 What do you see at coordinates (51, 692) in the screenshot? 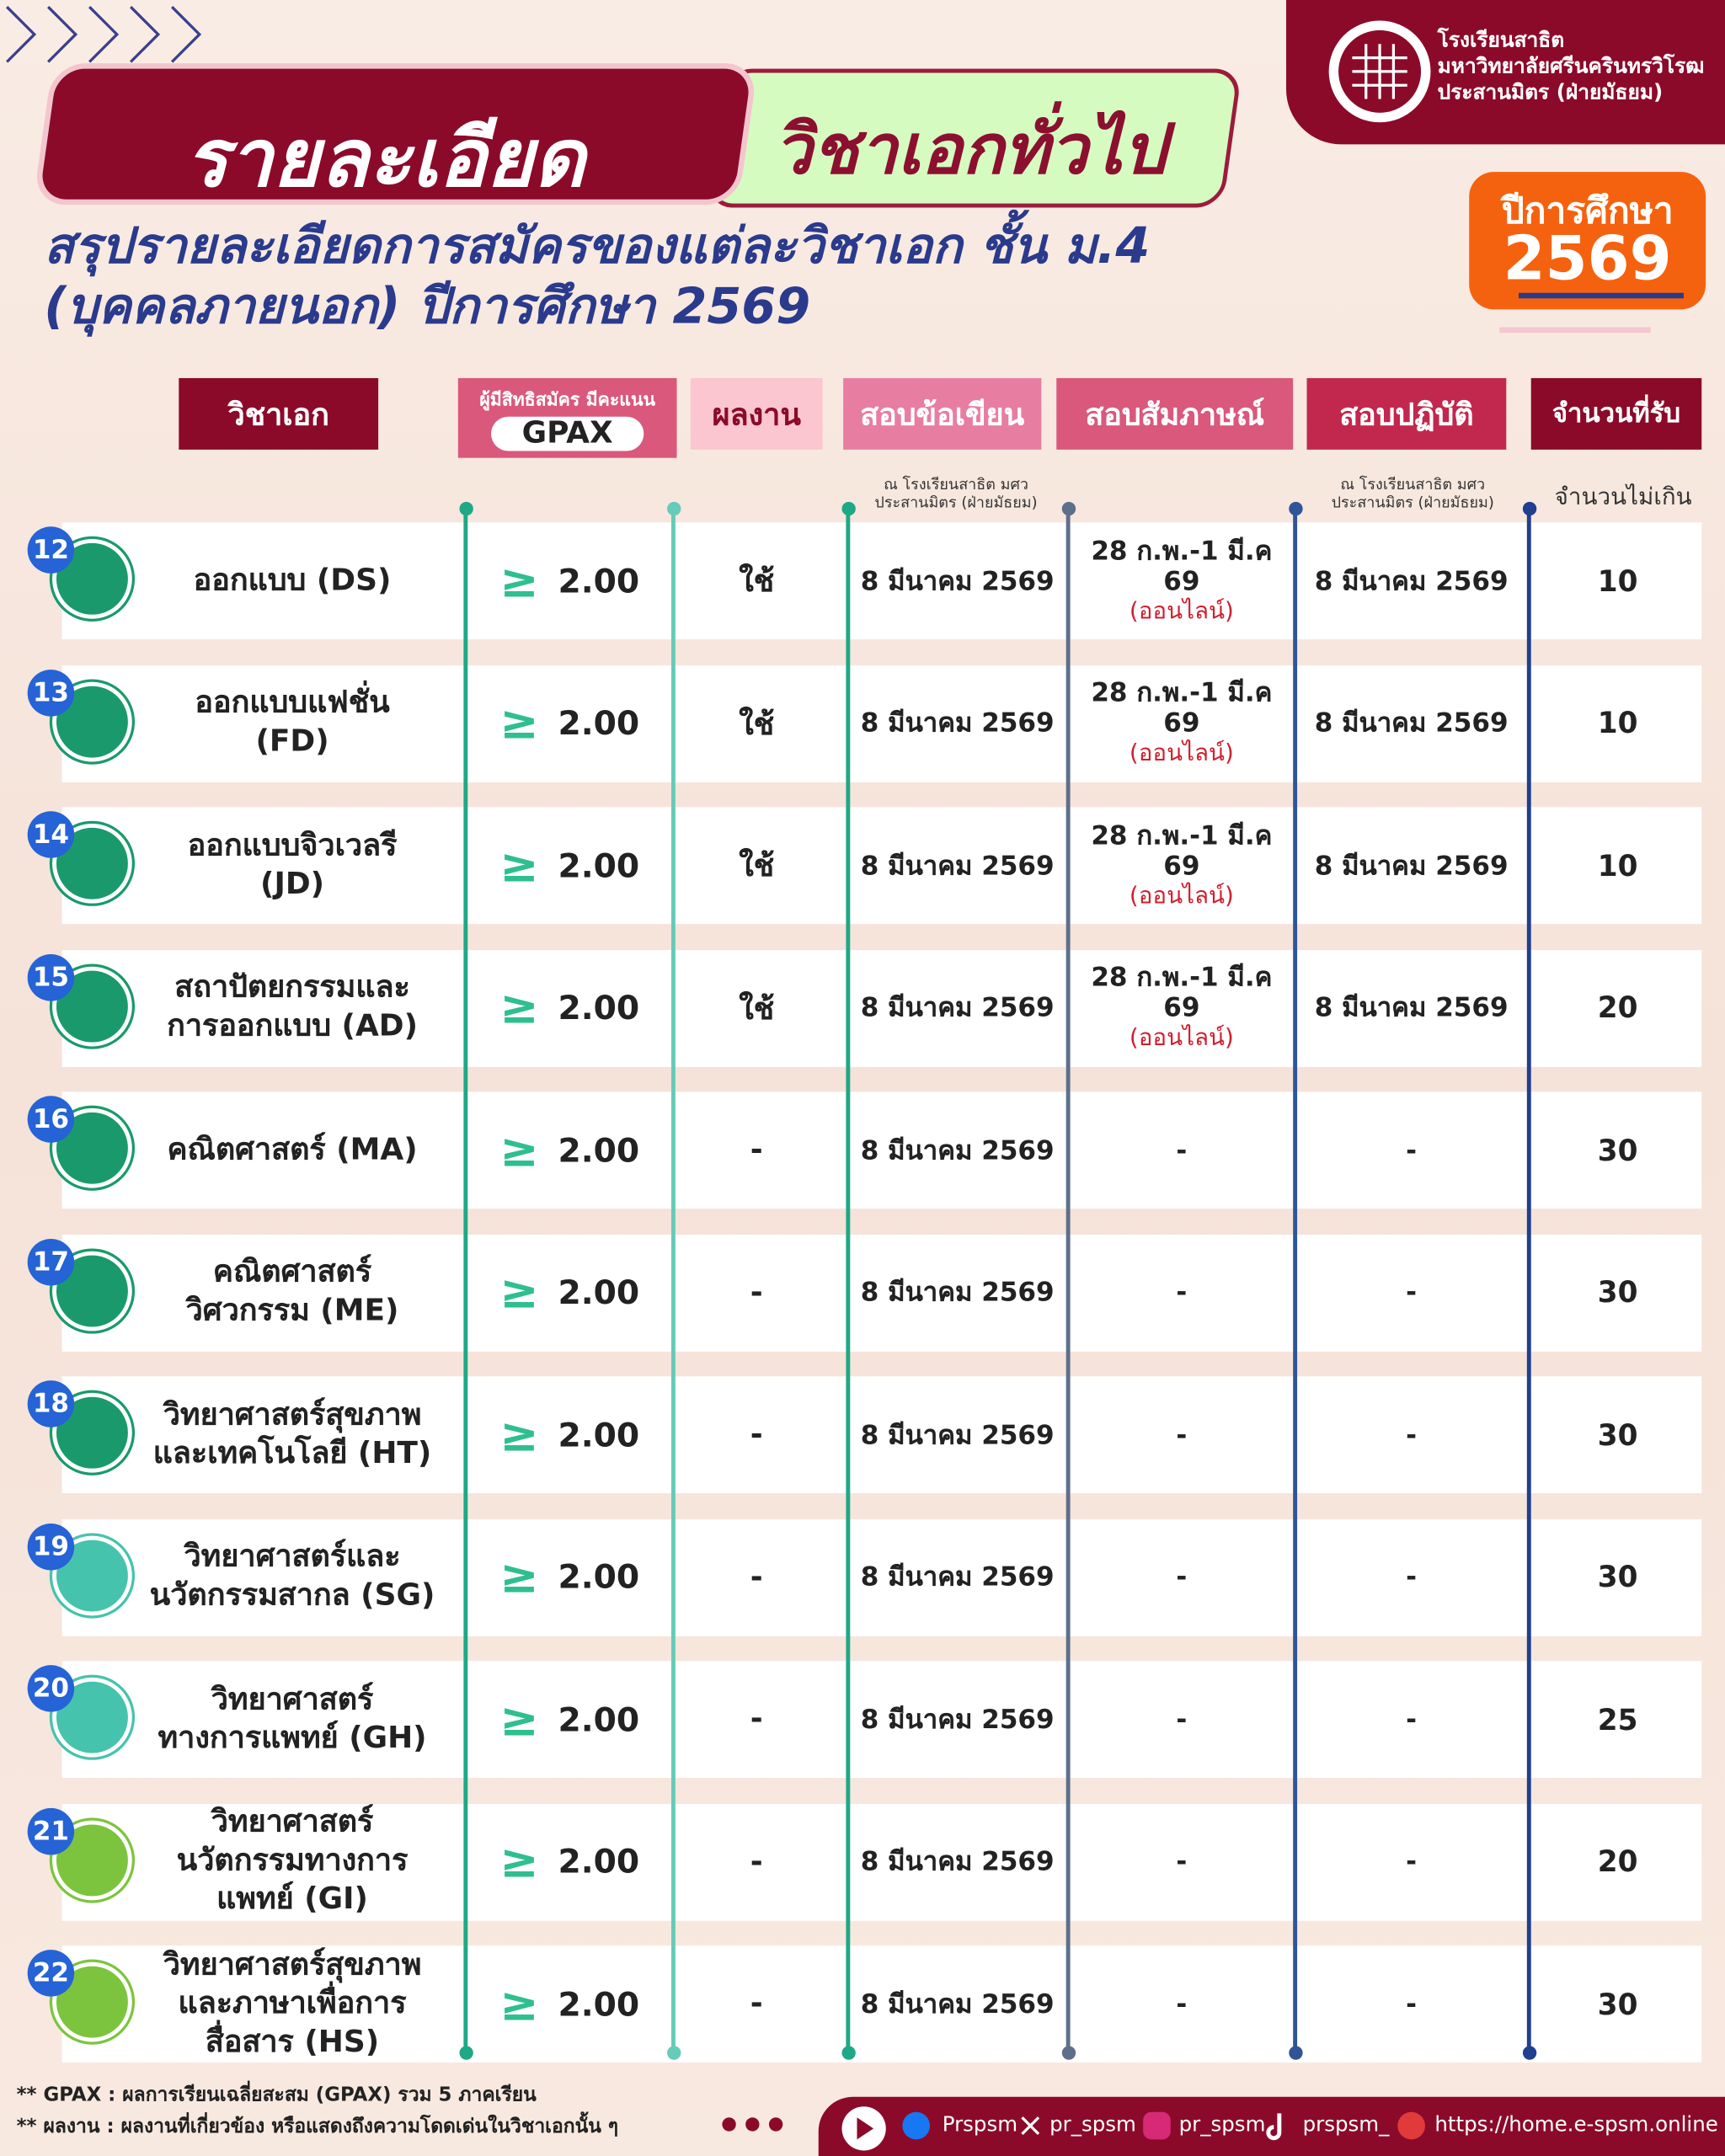
I see `row-number: 13` at bounding box center [51, 692].